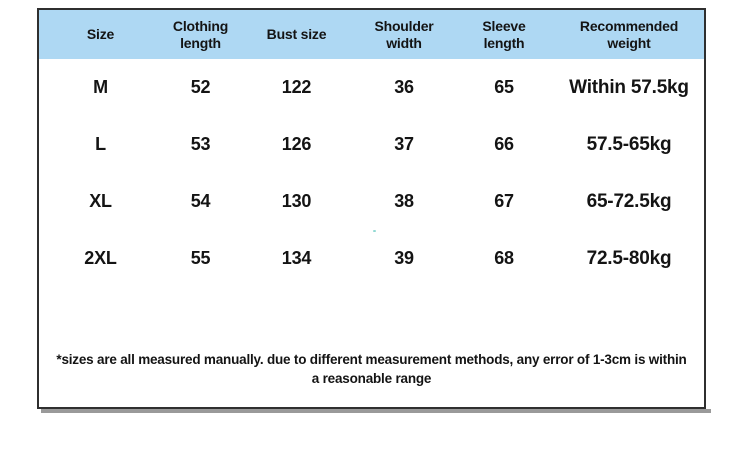  Describe the element at coordinates (404, 87) in the screenshot. I see `shoulder-width-value: 36` at that location.